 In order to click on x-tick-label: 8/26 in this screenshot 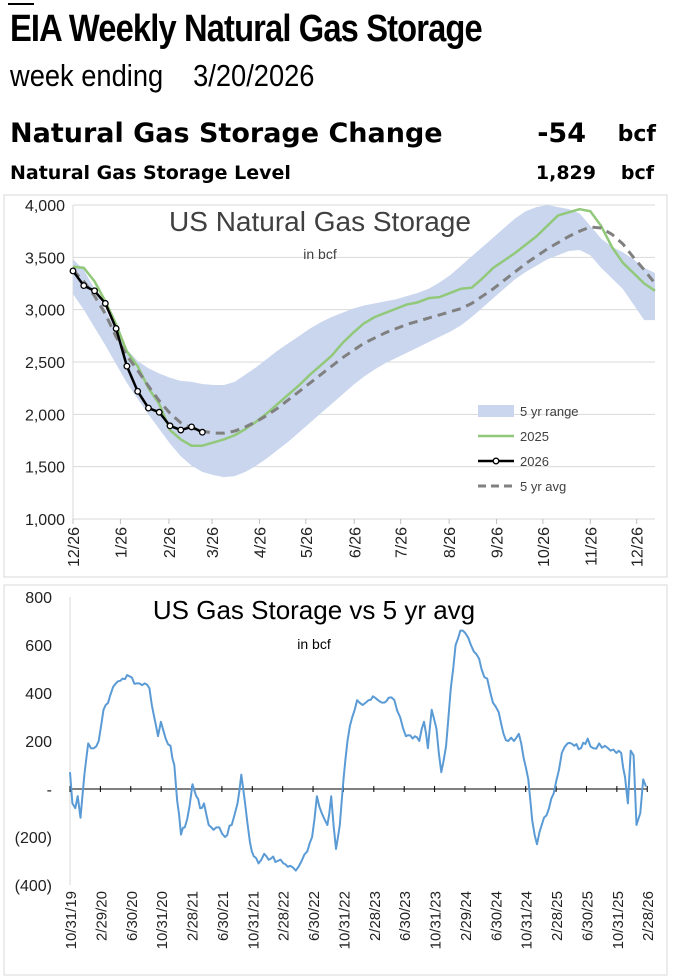, I will do `click(450, 542)`.